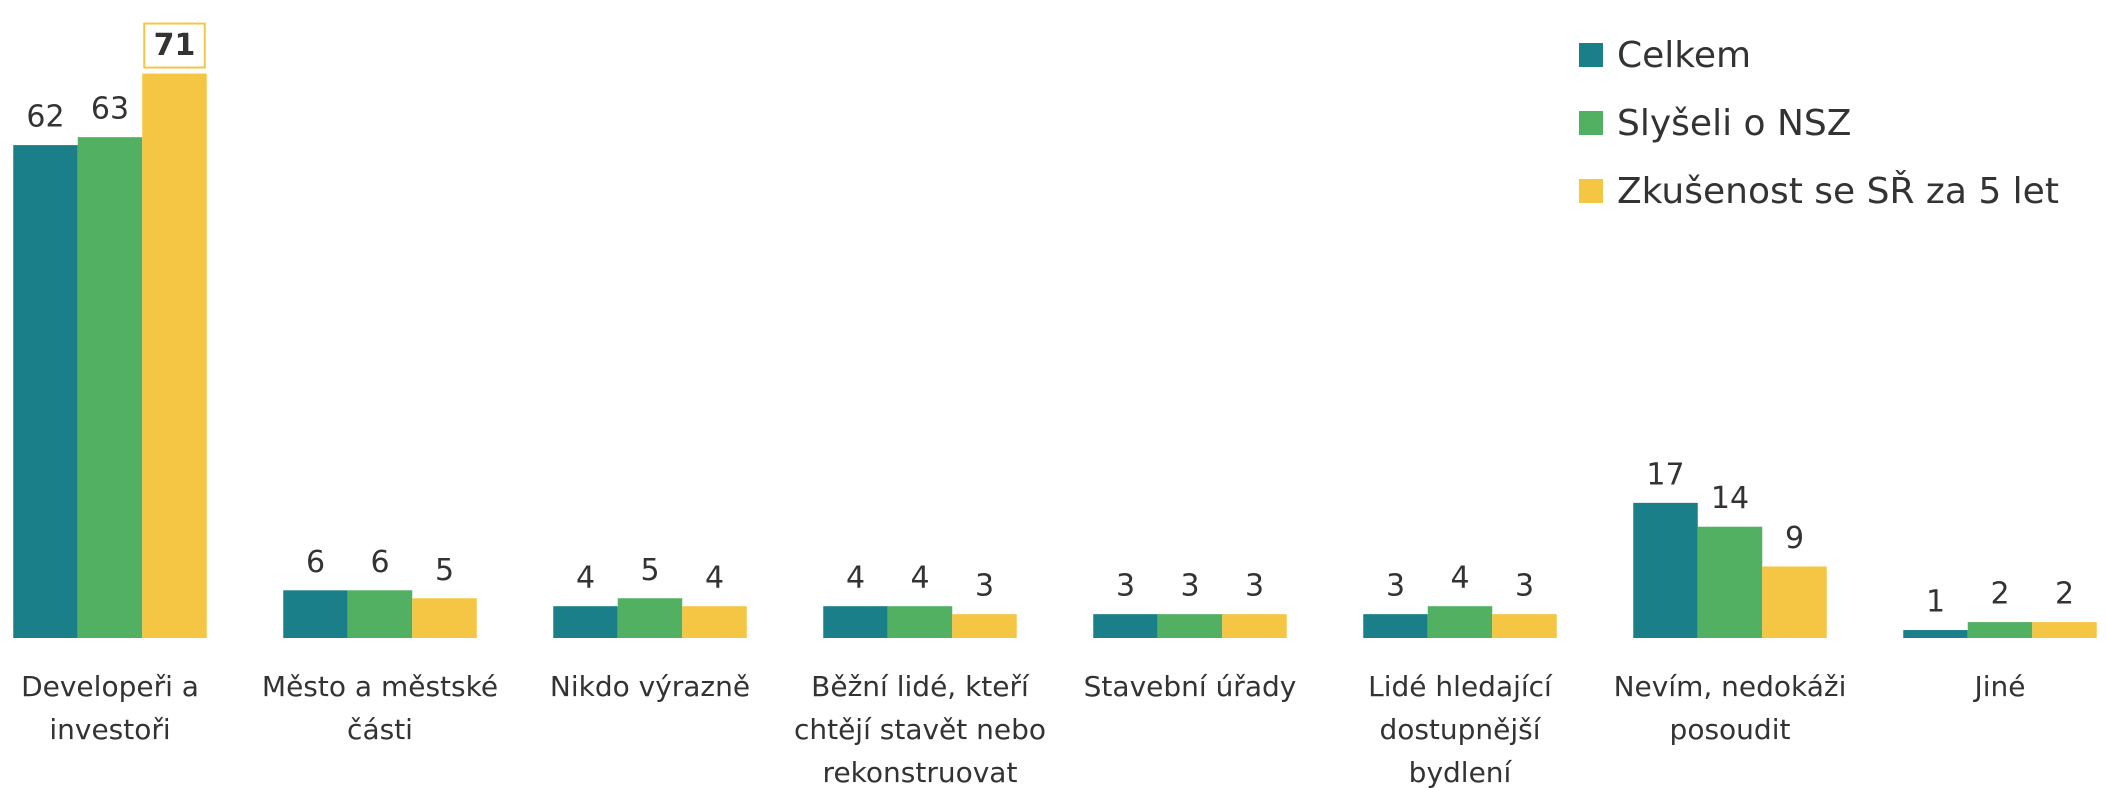 The height and width of the screenshot is (788, 2107). I want to click on highlight-box, so click(174, 45).